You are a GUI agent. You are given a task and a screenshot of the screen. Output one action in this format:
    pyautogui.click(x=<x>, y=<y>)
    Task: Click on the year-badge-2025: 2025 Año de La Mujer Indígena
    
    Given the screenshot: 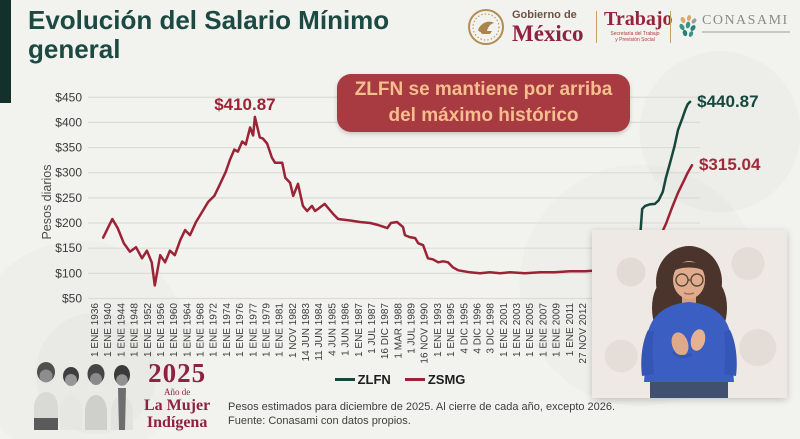 What is the action you would take?
    pyautogui.click(x=120, y=395)
    